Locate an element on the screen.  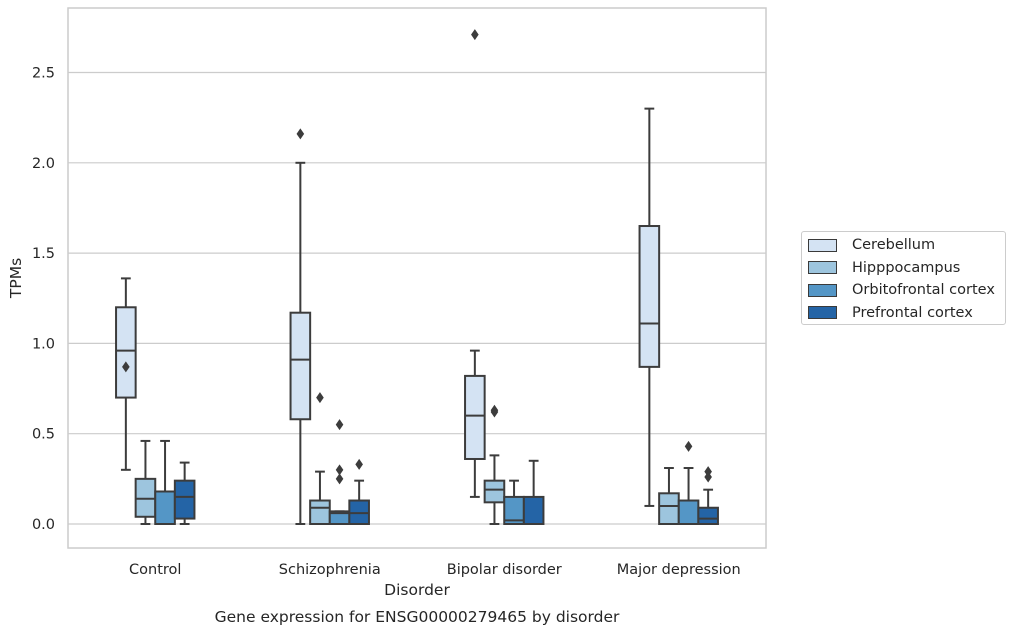
x-tick-label: Control is located at coordinates (155, 570).